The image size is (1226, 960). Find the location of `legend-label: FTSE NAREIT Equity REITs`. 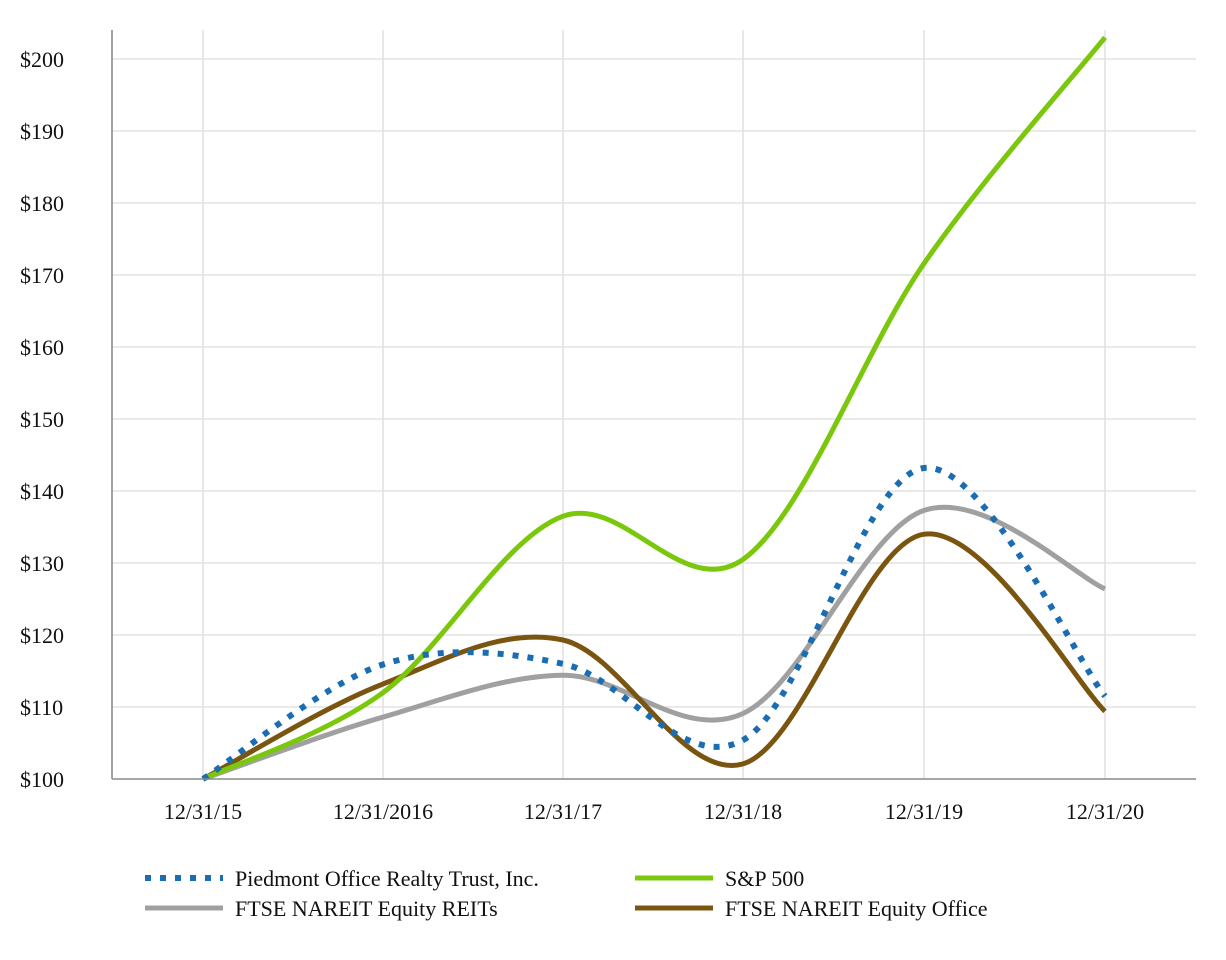

legend-label: FTSE NAREIT Equity REITs is located at coordinates (366, 908).